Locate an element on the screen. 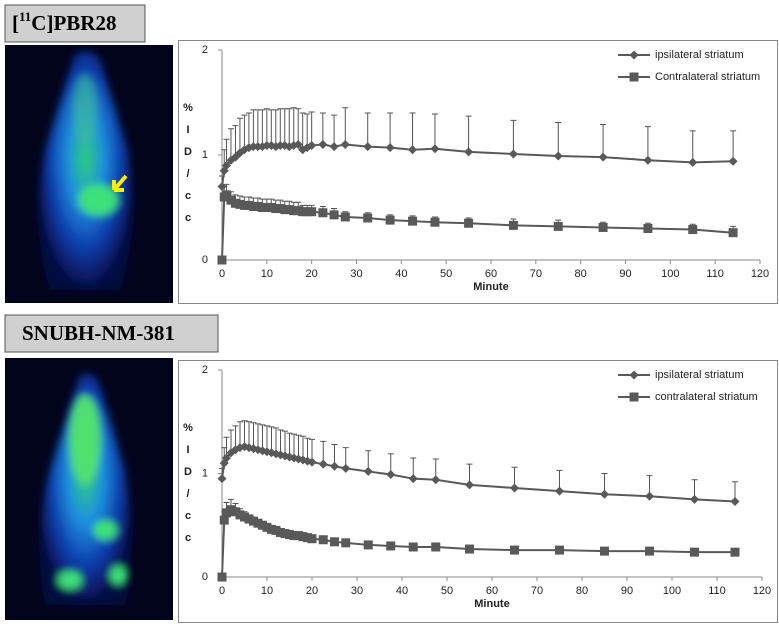  panel-label: SNUBH-NM-381 is located at coordinates (98, 333).